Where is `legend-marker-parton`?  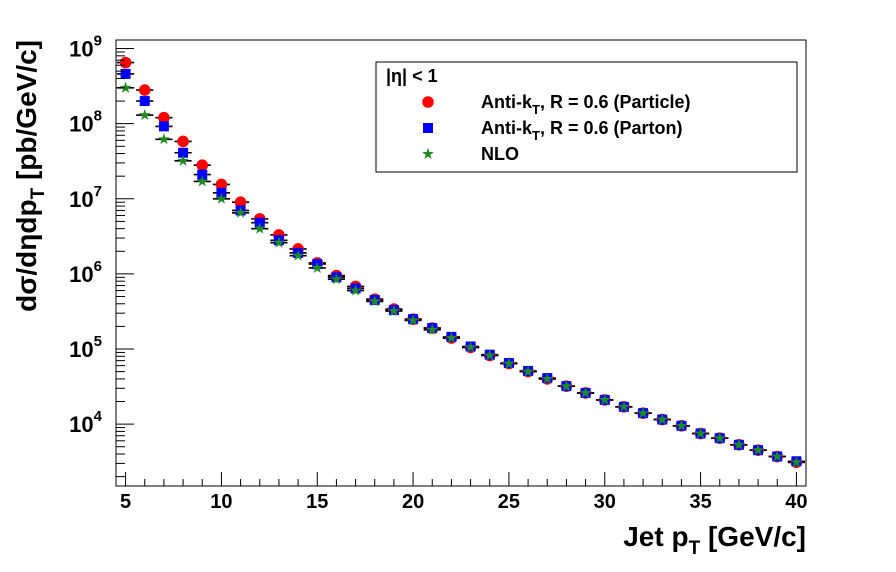
legend-marker-parton is located at coordinates (428, 128).